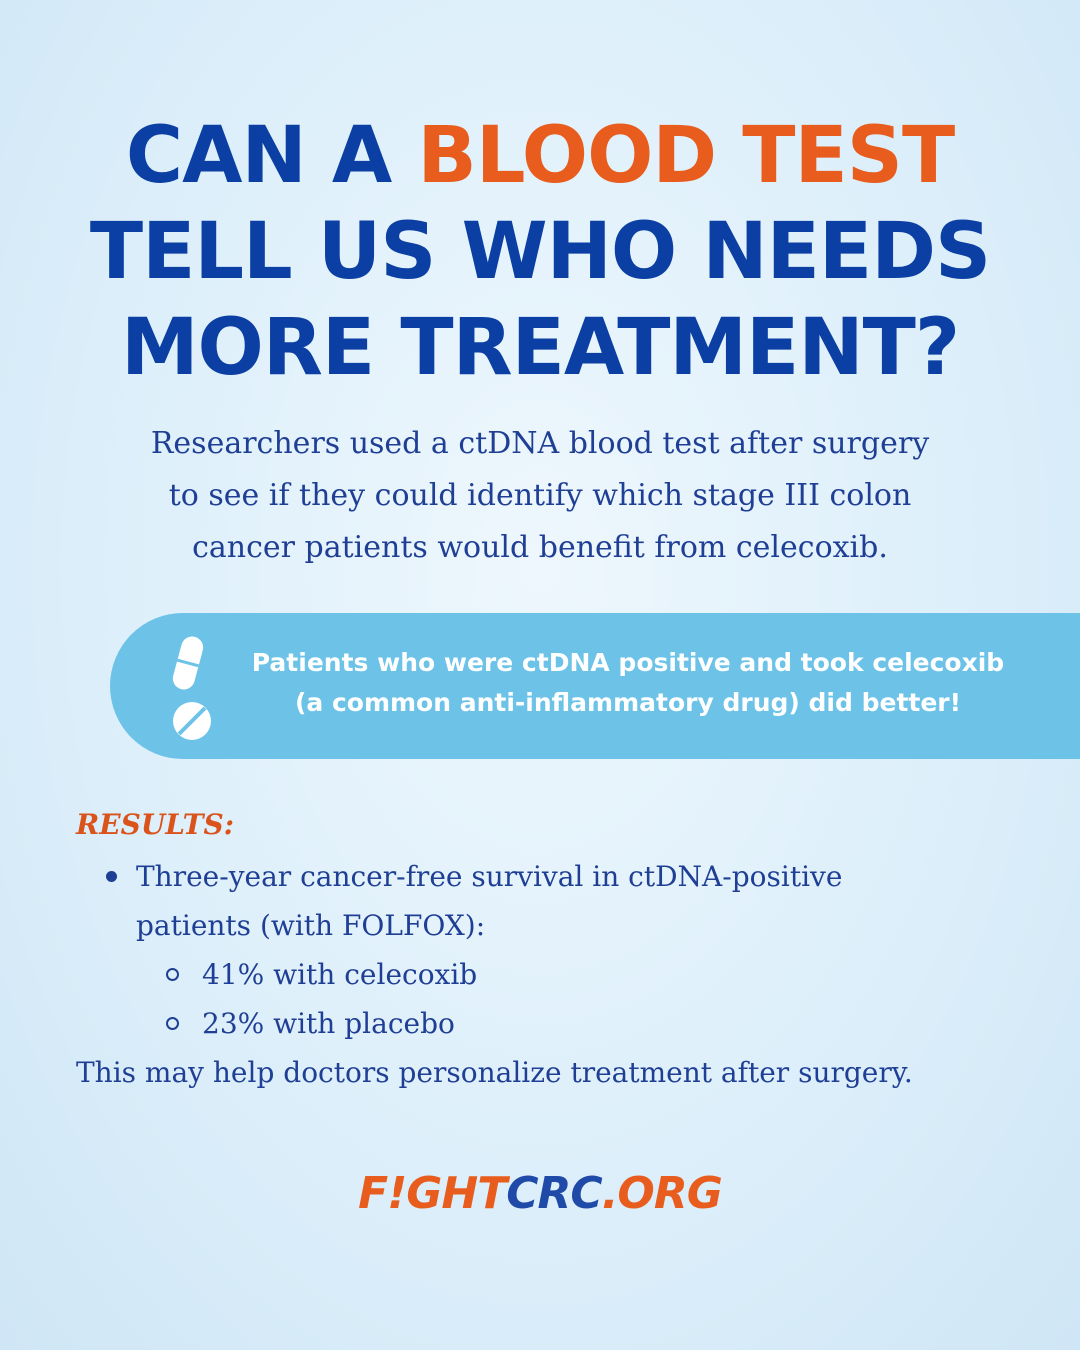 The height and width of the screenshot is (1350, 1080). I want to click on bullet-line-2: patients (with FOLFOX):, so click(311, 925).